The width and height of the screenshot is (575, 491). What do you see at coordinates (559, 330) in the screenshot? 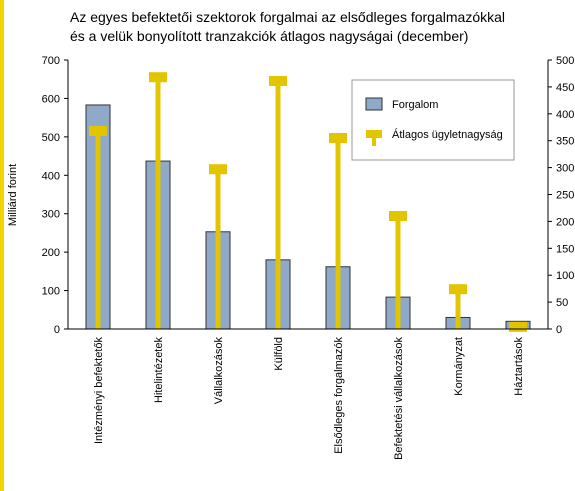
I see `y2-tick-label: 0` at bounding box center [559, 330].